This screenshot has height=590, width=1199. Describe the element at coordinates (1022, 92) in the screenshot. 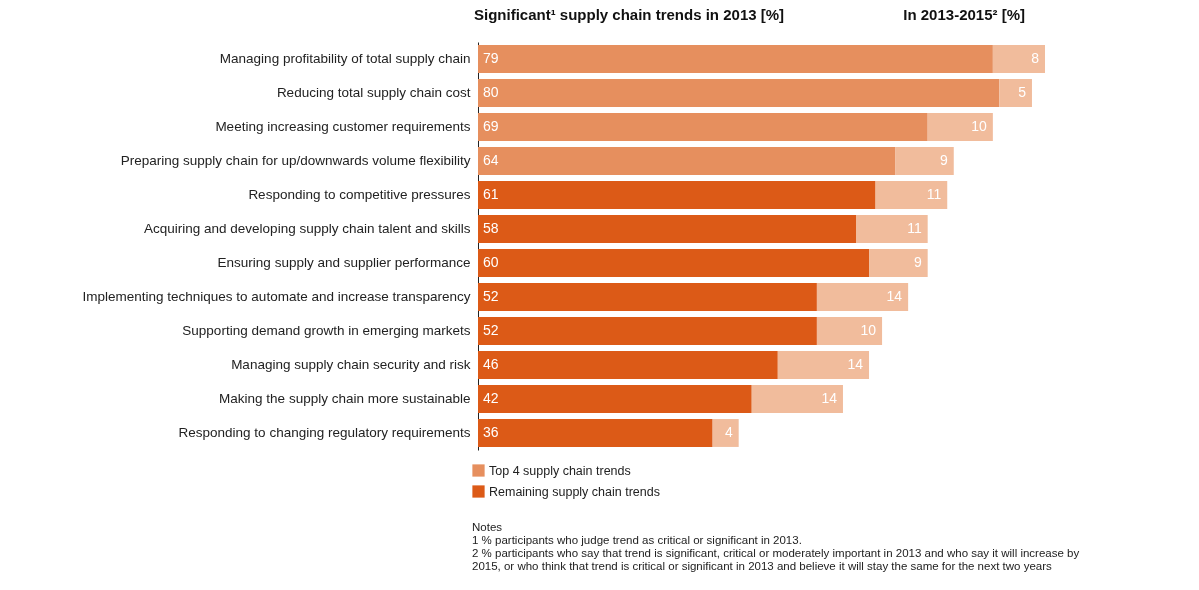

I see `data-label: 5` at that location.